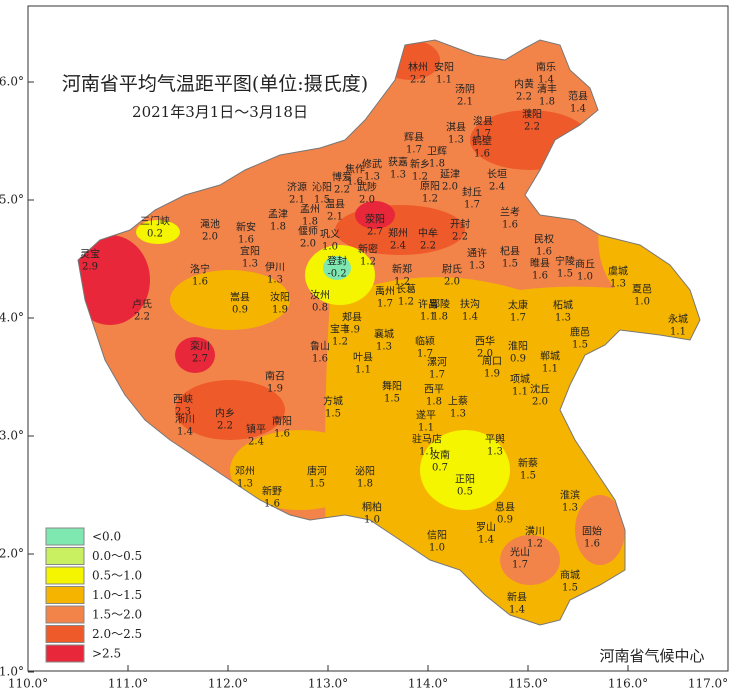 The height and width of the screenshot is (695, 750). What do you see at coordinates (310, 210) in the screenshot?
I see `station-name: 孟州` at bounding box center [310, 210].